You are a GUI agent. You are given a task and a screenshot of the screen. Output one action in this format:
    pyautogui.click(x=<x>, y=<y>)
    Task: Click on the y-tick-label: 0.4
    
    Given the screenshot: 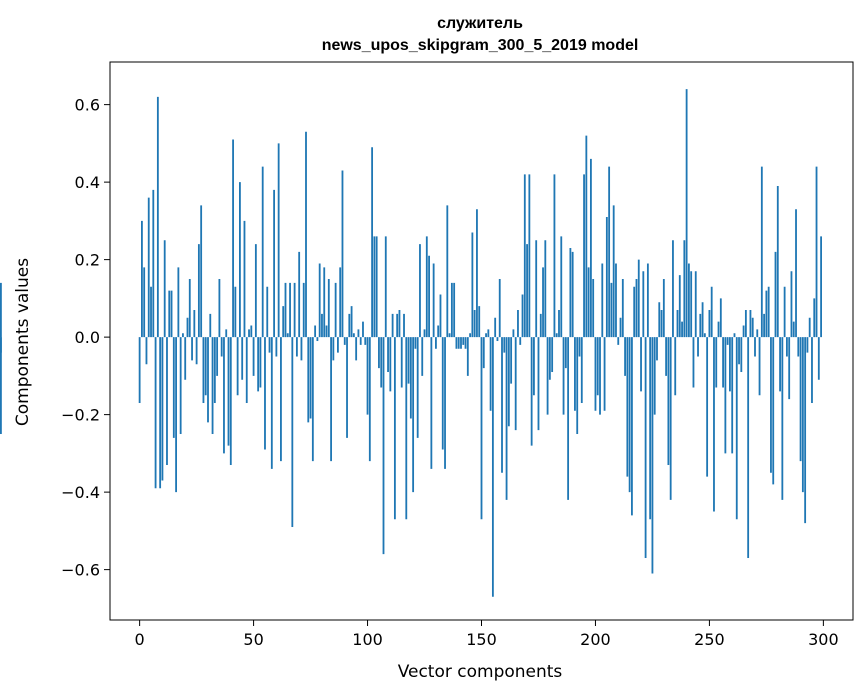 What is the action you would take?
    pyautogui.click(x=87, y=182)
    